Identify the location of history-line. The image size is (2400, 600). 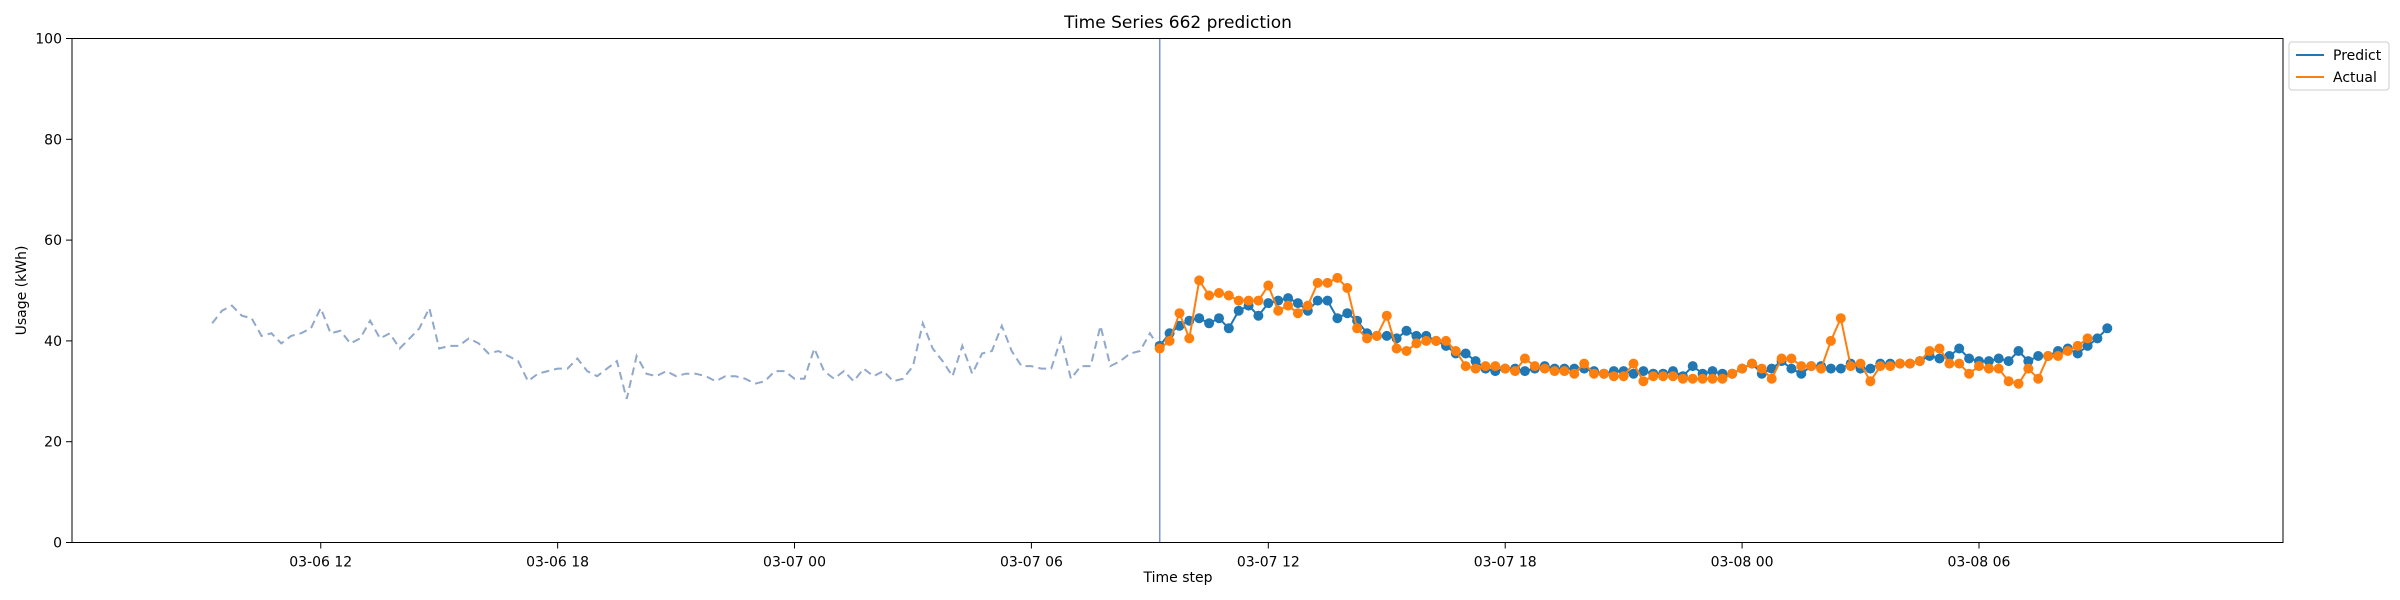
(686, 352).